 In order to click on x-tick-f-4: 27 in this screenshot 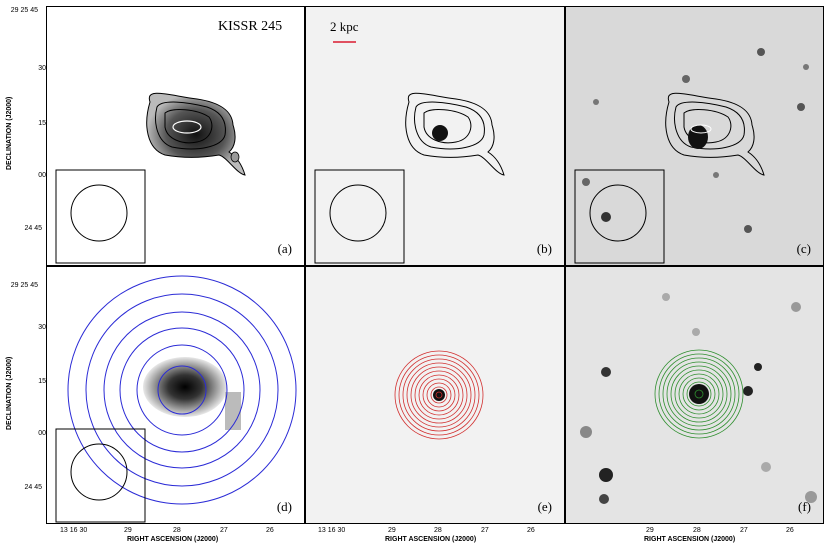, I will do `click(744, 530)`.